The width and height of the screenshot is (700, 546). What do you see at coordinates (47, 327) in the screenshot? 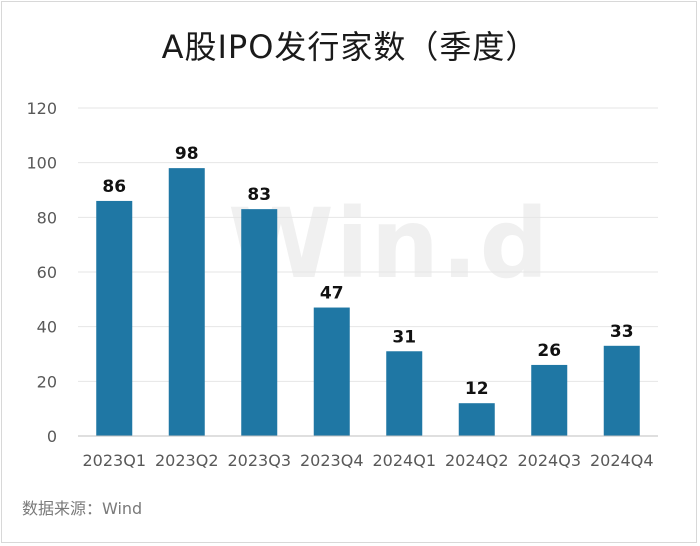
I see `y-tick-label: 40` at bounding box center [47, 327].